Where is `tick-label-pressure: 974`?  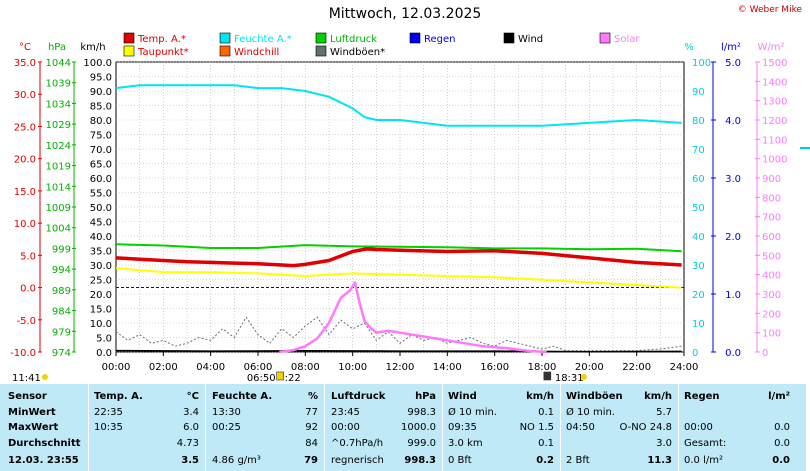
tick-label-pressure: 974 is located at coordinates (61, 353).